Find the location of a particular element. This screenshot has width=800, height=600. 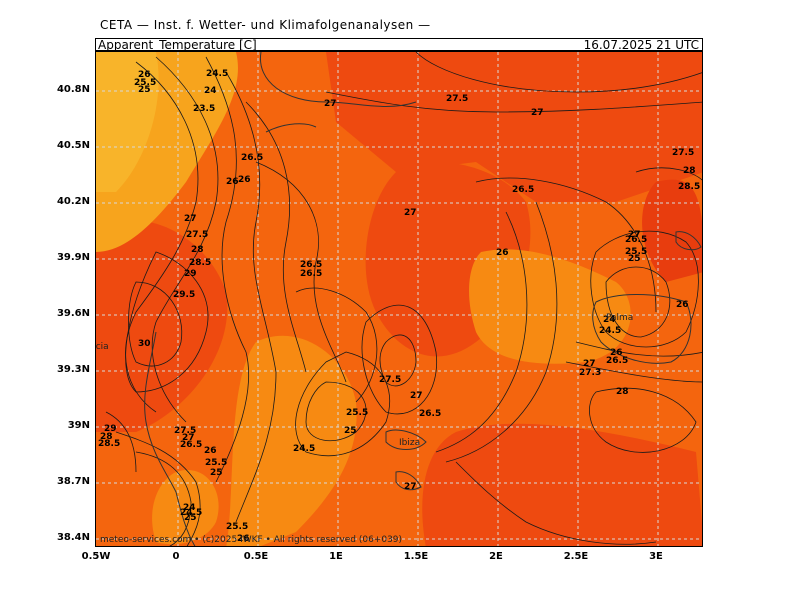

lat-label: 39N is located at coordinates (78, 425).